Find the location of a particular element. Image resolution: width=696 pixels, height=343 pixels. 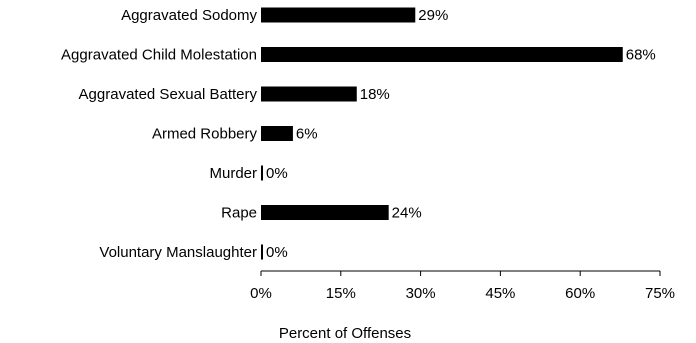

x-tick-label-60: 60% is located at coordinates (580, 293).